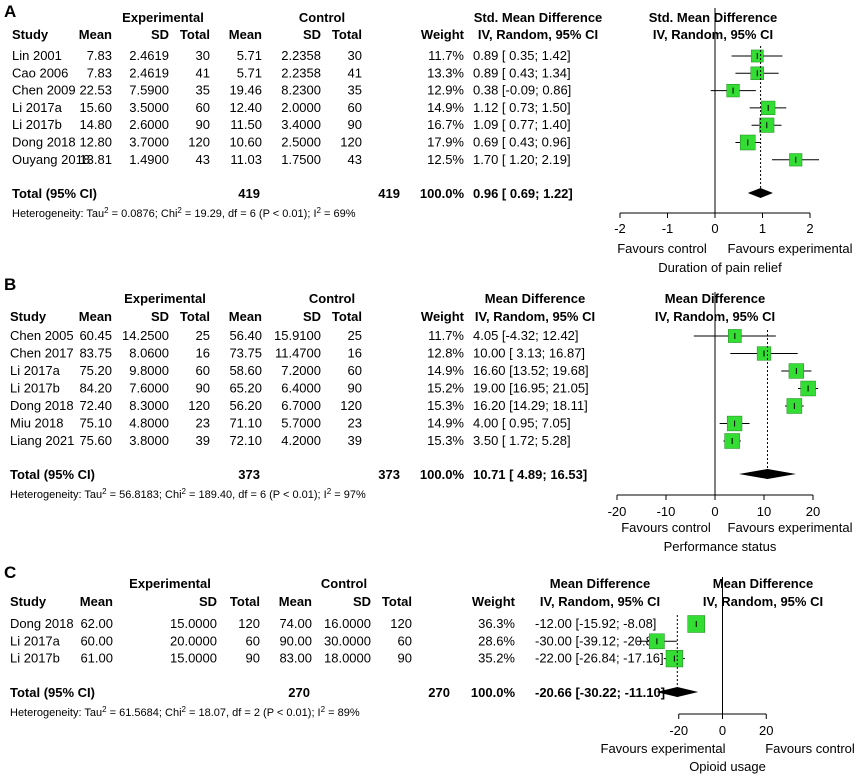 This screenshot has width=865, height=784. Describe the element at coordinates (535, 316) in the screenshot. I see `header-effect-method: IV, Random, 95% CI` at that location.